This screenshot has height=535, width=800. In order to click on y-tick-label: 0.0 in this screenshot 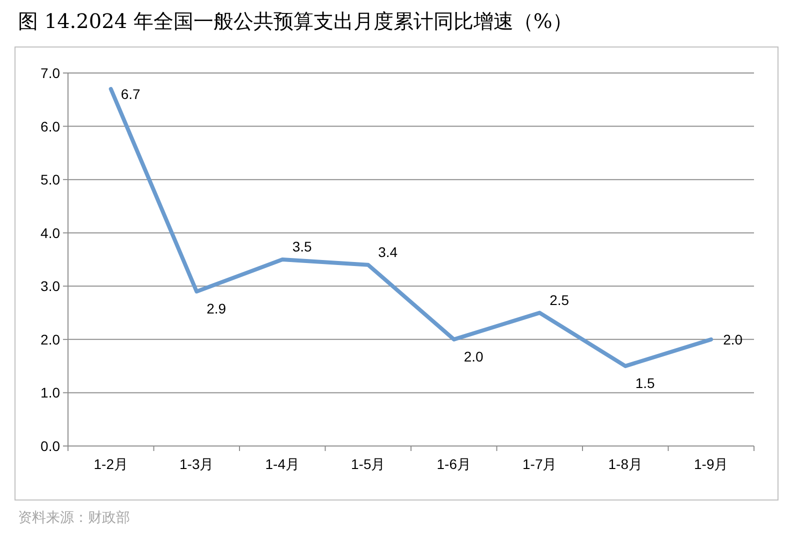, I will do `click(50, 446)`.